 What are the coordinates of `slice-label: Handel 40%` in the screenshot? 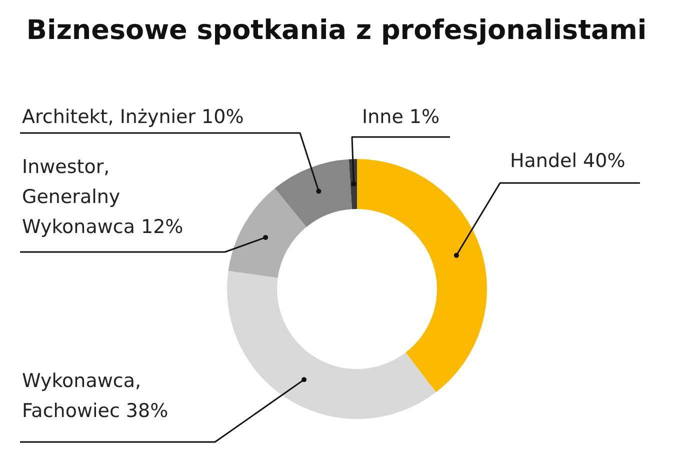 It's located at (568, 161).